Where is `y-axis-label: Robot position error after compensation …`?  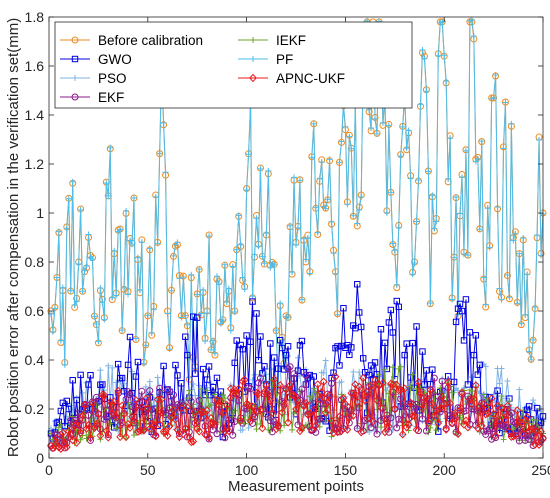
y-axis-label: Robot position error after compensation … is located at coordinates (13, 237).